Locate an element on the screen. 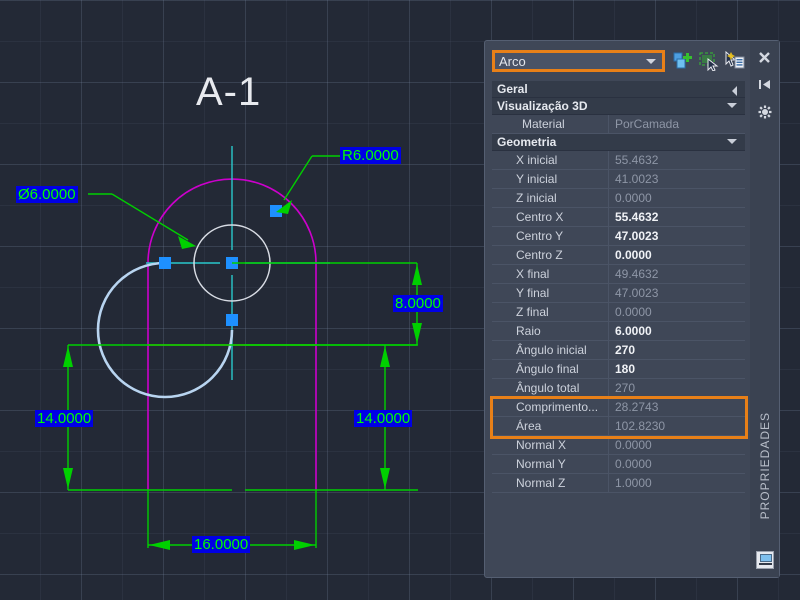  table-row: X inicial 55.4632 is located at coordinates (618, 160).